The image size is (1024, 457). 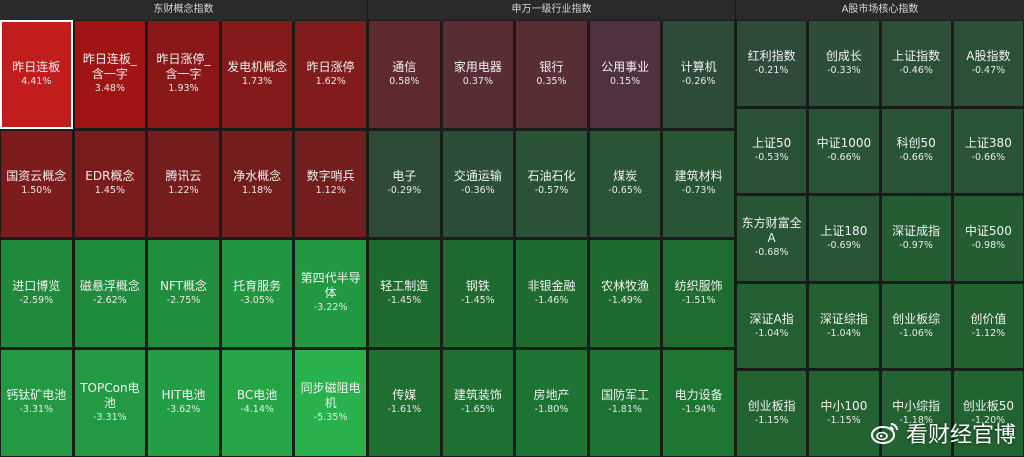 I want to click on heatmap-tile: 昨日涨停_含一字 1.93%, so click(x=183, y=74).